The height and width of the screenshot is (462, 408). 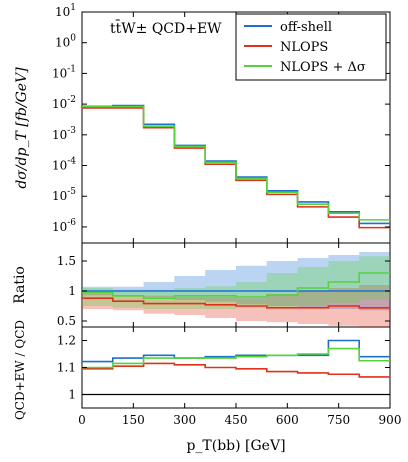 What do you see at coordinates (236, 358) in the screenshot?
I see `kfactor-series-nlops_dsigma` at bounding box center [236, 358].